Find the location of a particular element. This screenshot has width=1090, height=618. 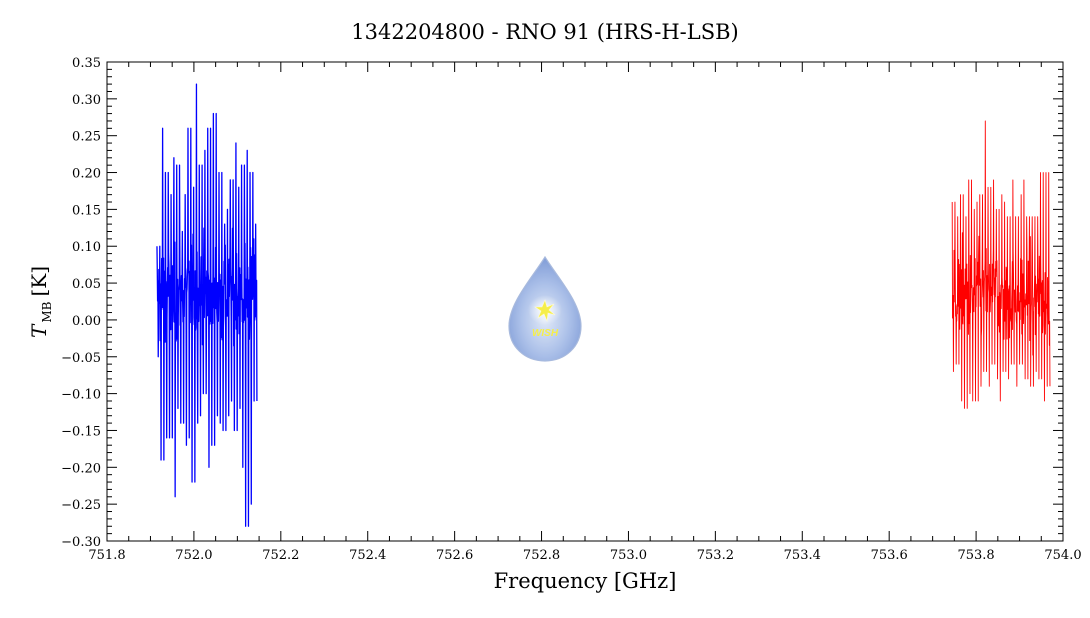

y-tick-label: −0.15 is located at coordinates (81, 431).